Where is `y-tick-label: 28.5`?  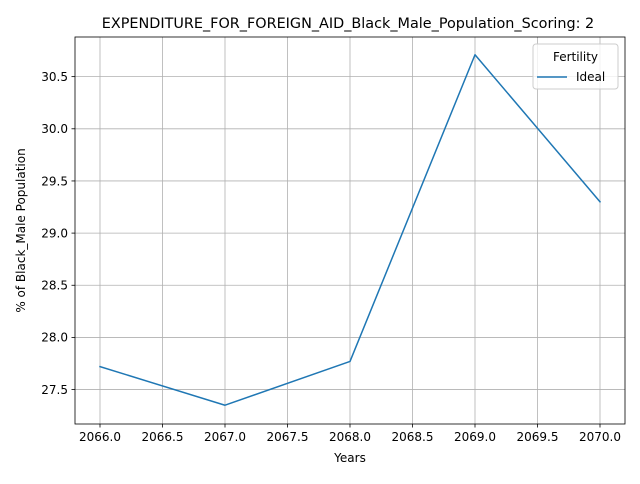 y-tick-label: 28.5 is located at coordinates (54, 286).